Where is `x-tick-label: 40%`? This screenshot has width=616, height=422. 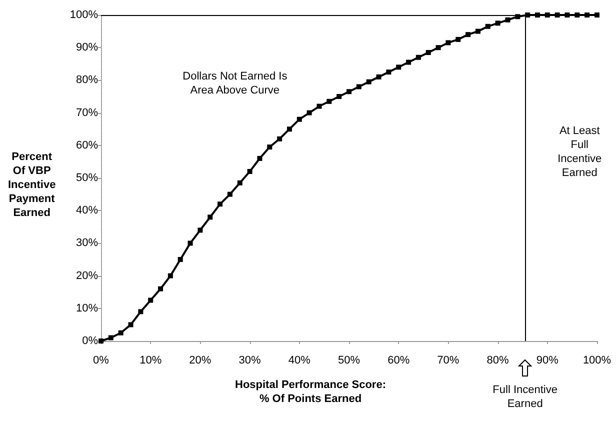
x-tick-label: 40% is located at coordinates (299, 360).